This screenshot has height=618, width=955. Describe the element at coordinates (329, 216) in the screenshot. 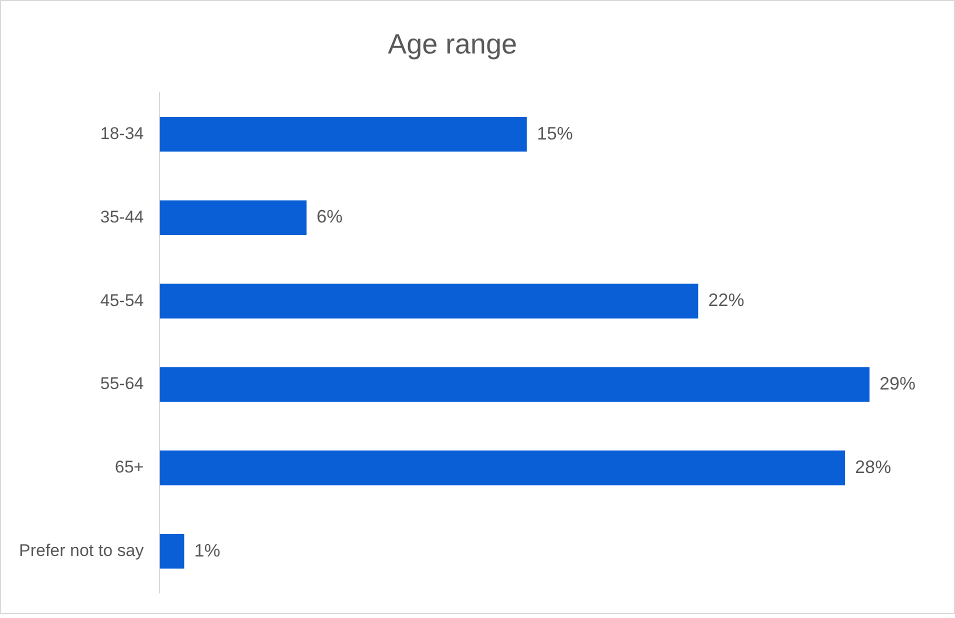

I see `data-label: 6%` at that location.